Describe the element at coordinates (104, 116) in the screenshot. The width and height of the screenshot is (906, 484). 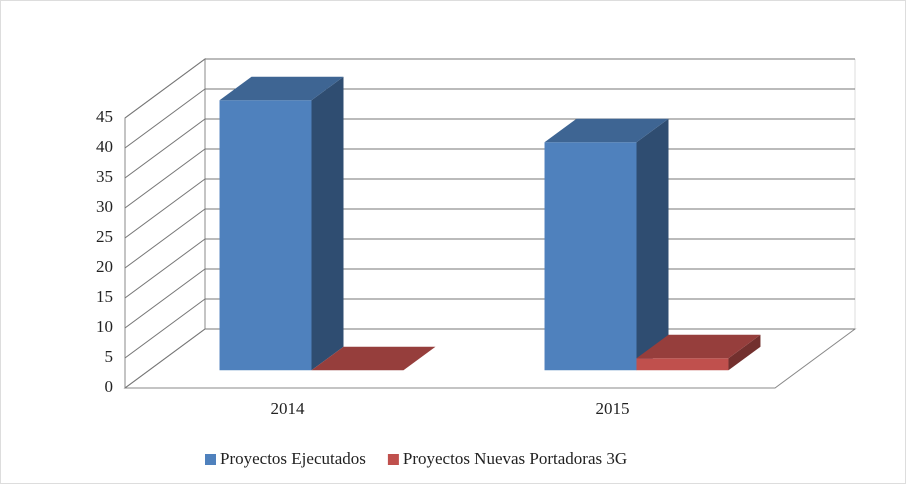
I see `y-tick-label: 45` at that location.